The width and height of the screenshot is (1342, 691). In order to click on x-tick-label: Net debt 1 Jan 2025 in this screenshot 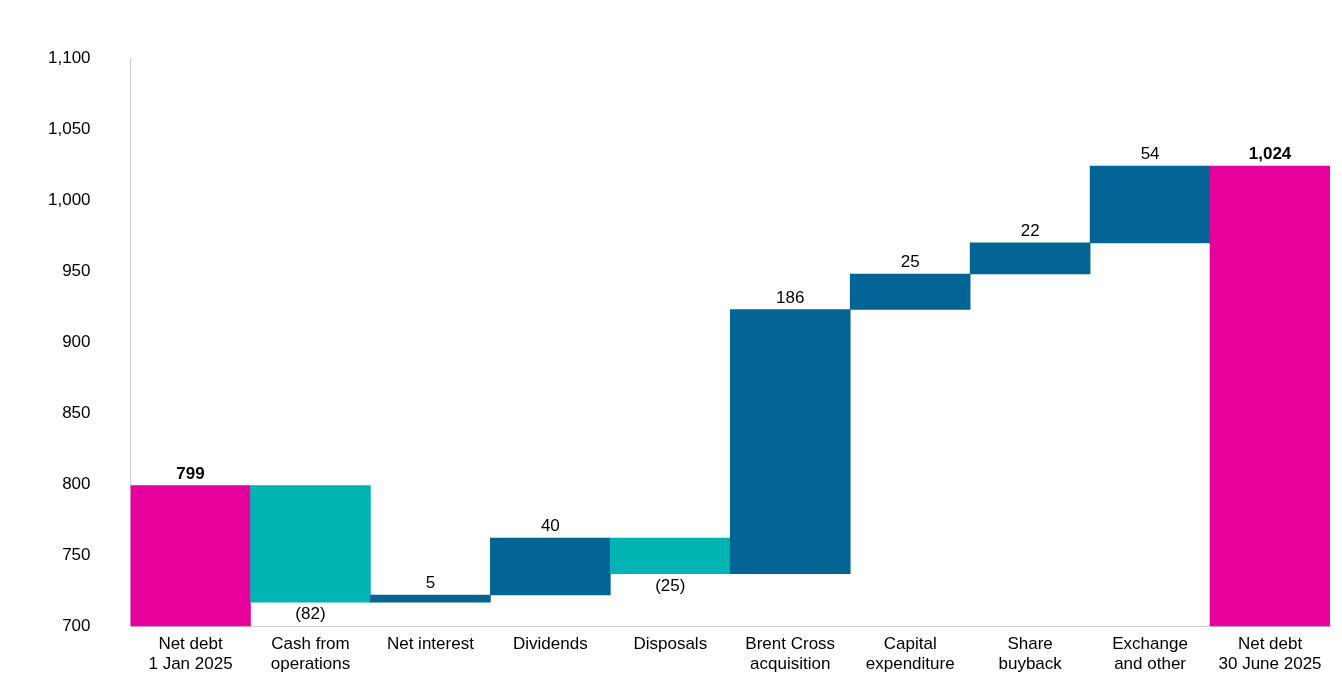, I will do `click(190, 654)`.